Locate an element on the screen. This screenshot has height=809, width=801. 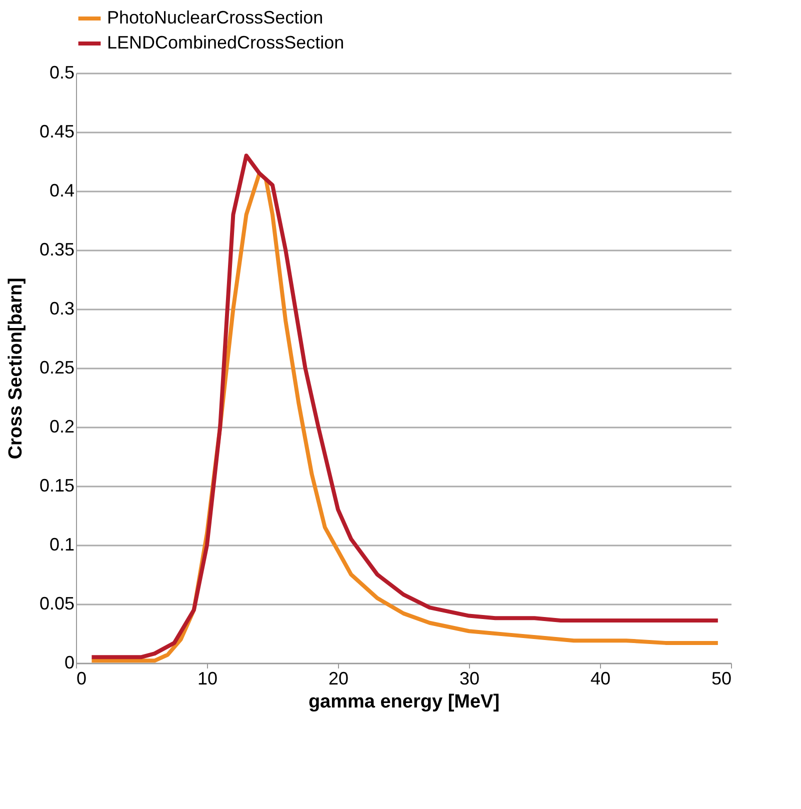
y-tick-label: 0.2 is located at coordinates (61, 426).